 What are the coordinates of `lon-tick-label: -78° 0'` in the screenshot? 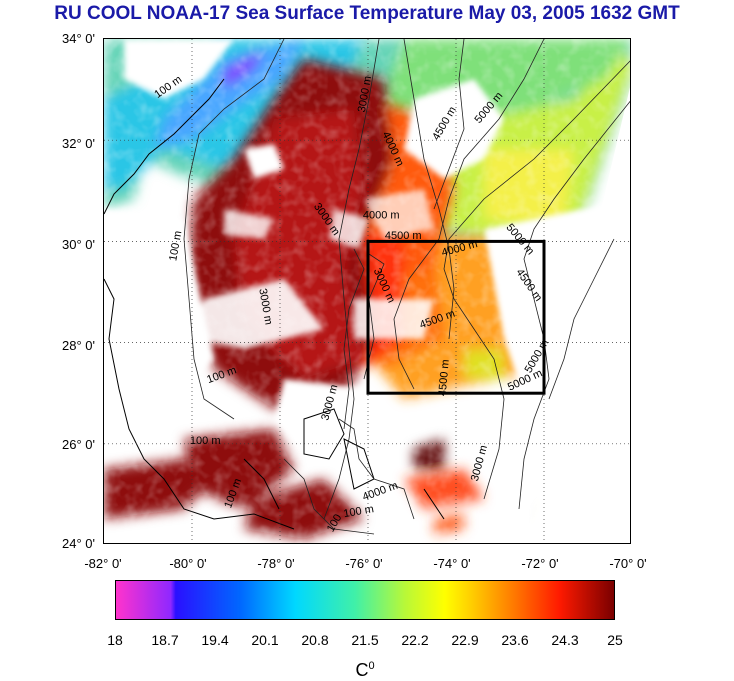 It's located at (276, 563).